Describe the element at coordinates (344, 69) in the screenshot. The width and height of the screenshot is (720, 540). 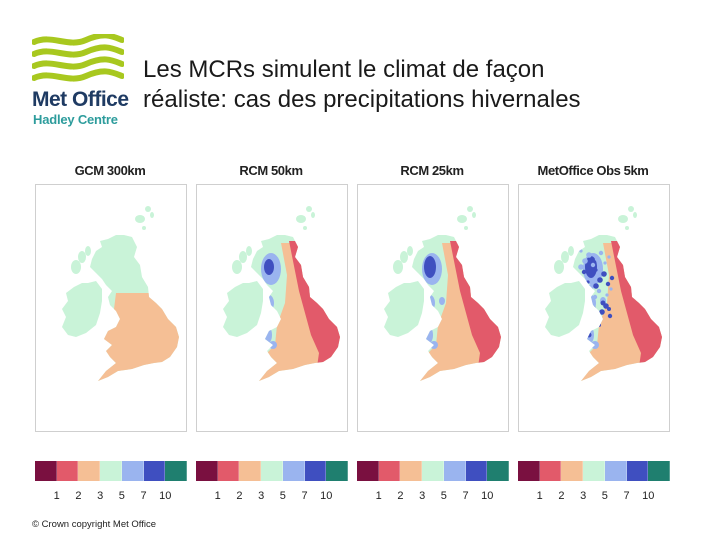
I see `slide-title-line-1: Les MCRs simulent le climat de façon` at that location.